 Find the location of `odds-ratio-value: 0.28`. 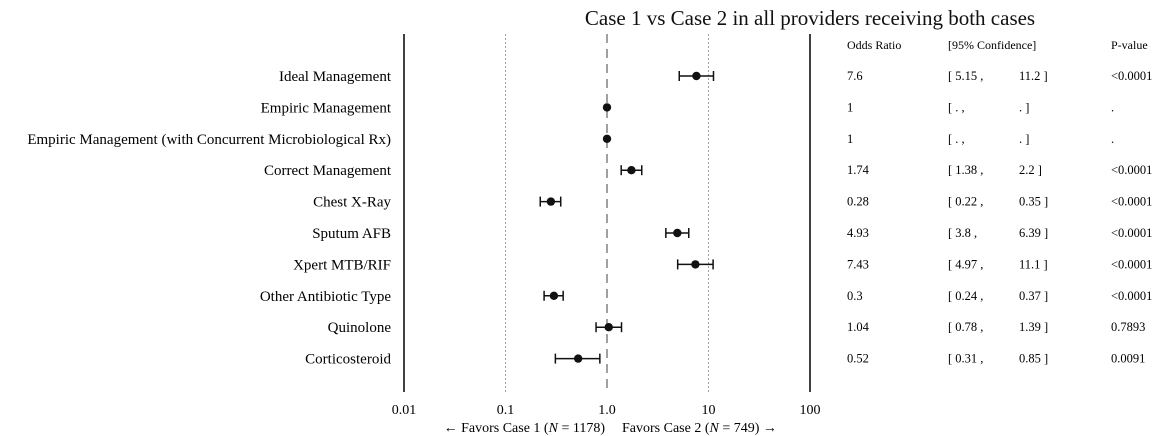

odds-ratio-value: 0.28 is located at coordinates (858, 202).